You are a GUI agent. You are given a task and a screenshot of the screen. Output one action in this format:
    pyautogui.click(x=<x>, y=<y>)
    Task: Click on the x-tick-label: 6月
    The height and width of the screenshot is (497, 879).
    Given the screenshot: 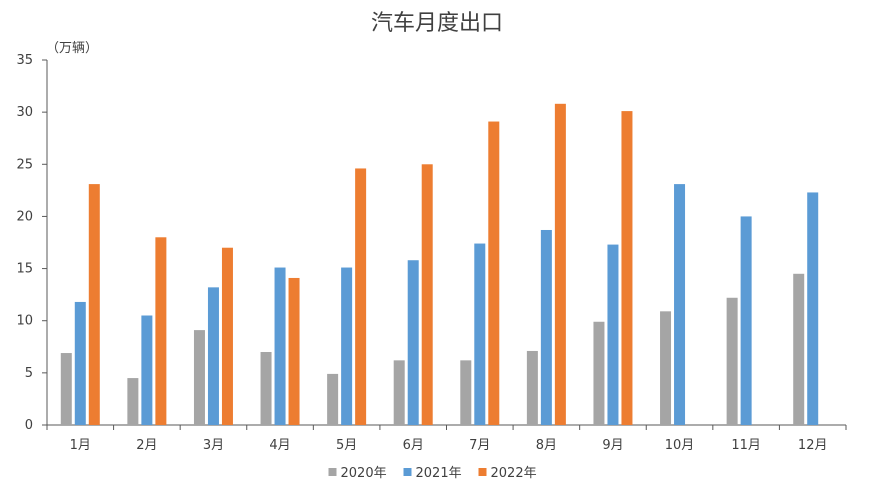 What is the action you would take?
    pyautogui.click(x=413, y=445)
    